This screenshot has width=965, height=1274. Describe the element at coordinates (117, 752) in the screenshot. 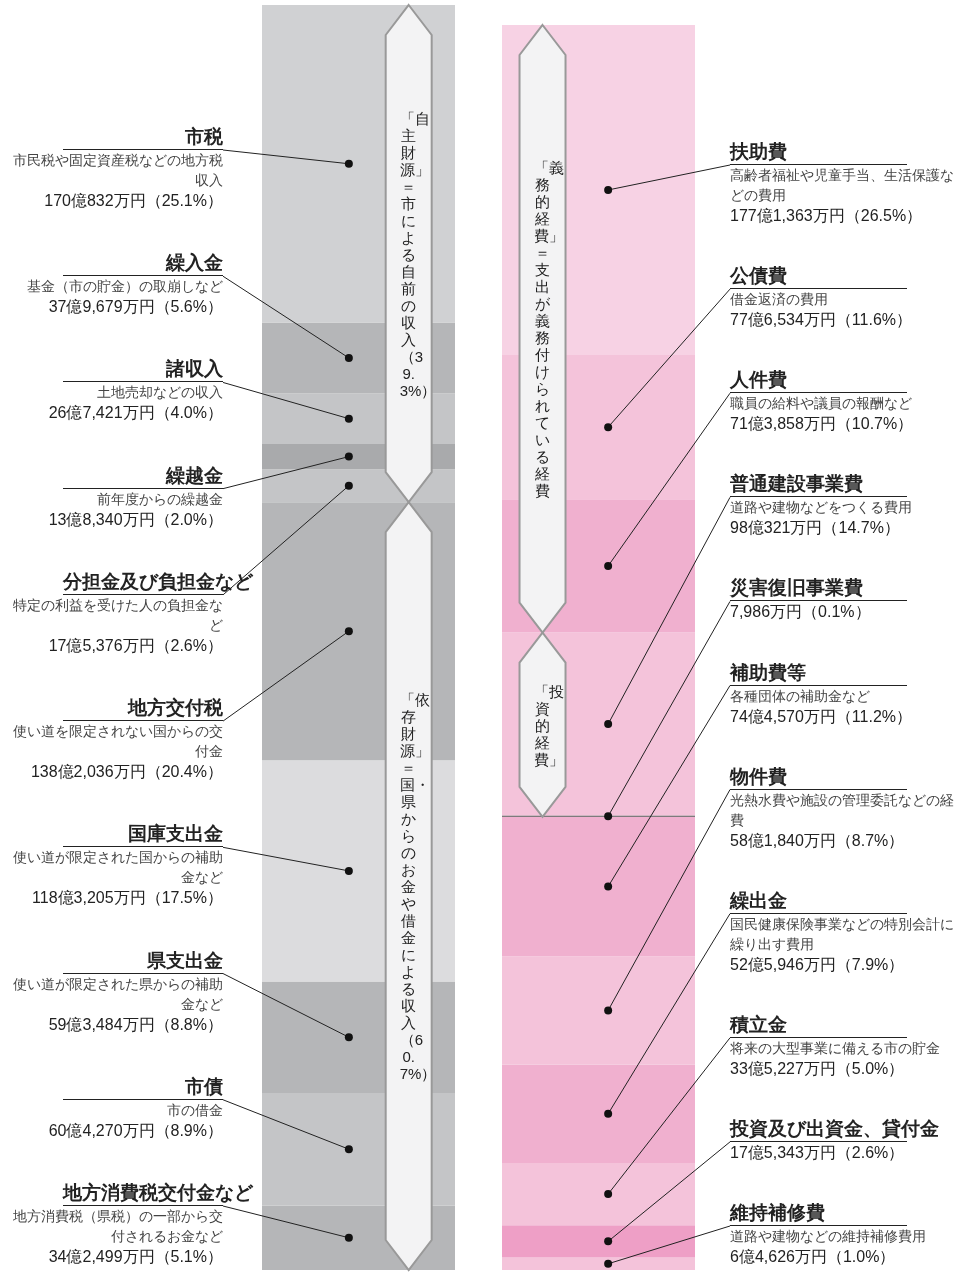

I see `text: 使い道を限定されない国からの交付金 138億2,036万円（20.4%）` at that location.